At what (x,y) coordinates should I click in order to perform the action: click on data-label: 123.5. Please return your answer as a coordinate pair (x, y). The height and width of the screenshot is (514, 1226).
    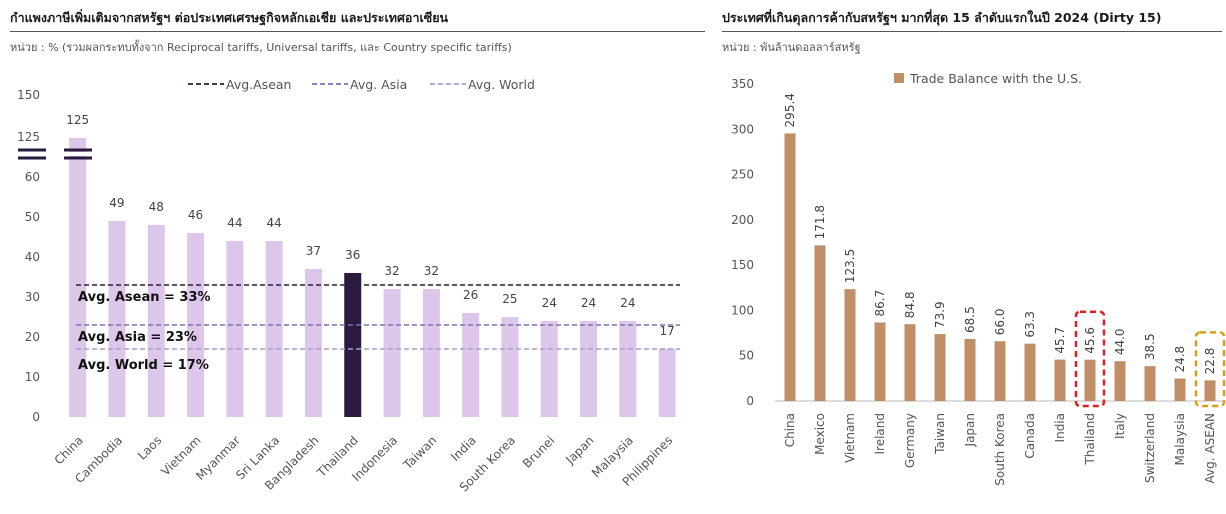
    Looking at the image, I should click on (850, 266).